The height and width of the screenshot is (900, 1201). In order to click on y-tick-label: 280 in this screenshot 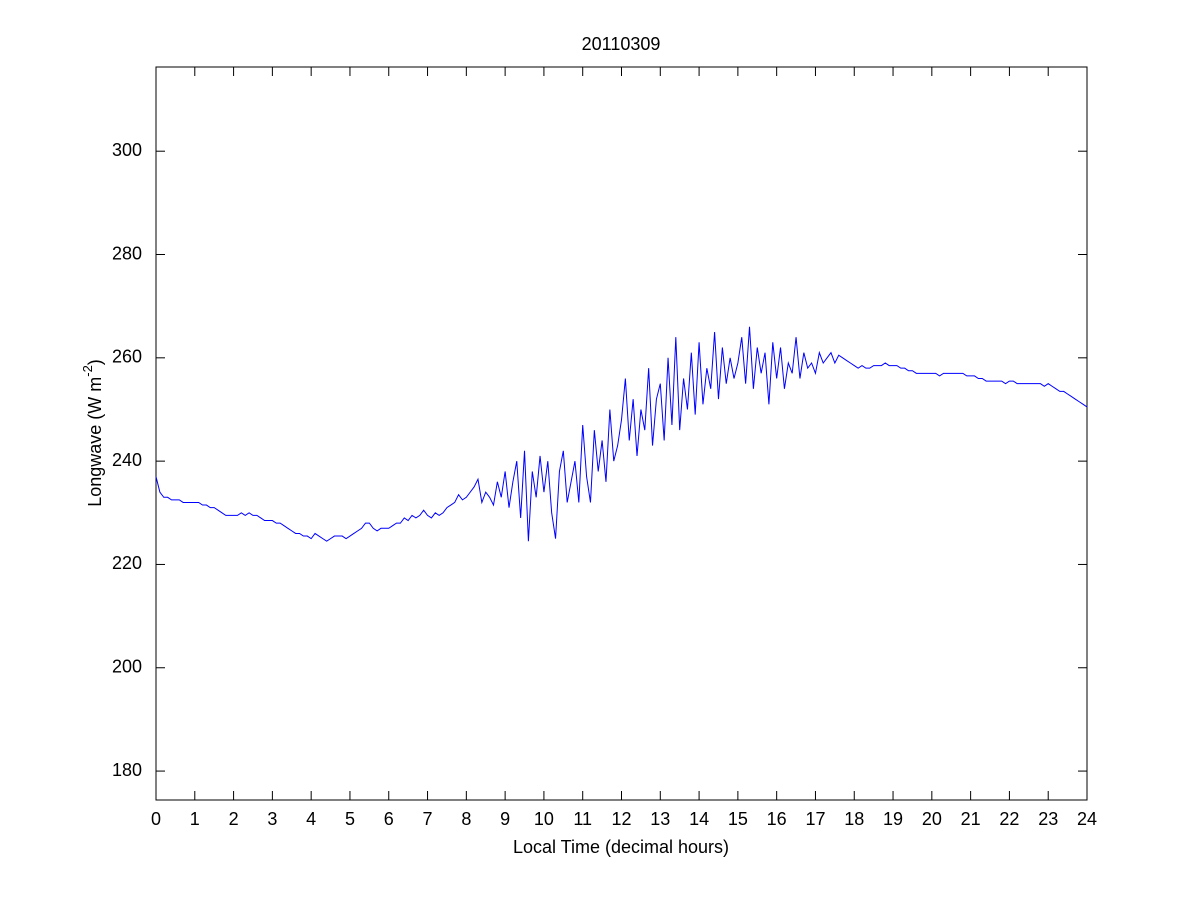, I will do `click(127, 253)`.